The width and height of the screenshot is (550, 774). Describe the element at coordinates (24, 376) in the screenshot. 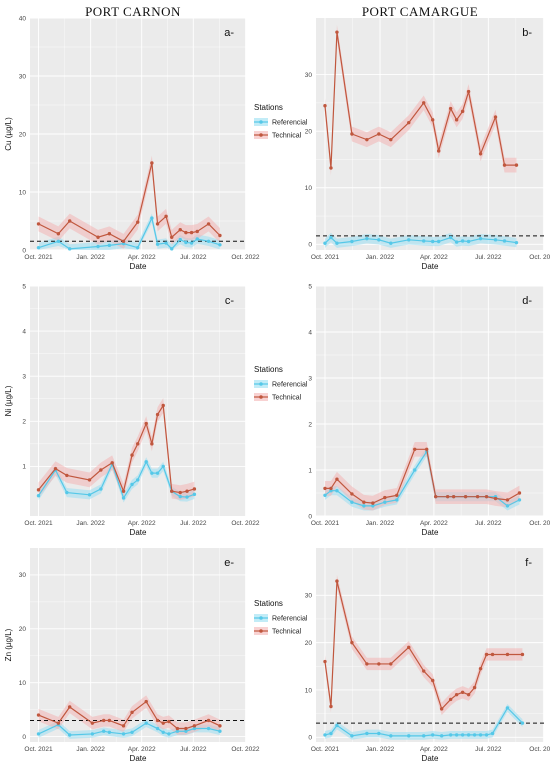

I see `y-tick-label: 3` at that location.